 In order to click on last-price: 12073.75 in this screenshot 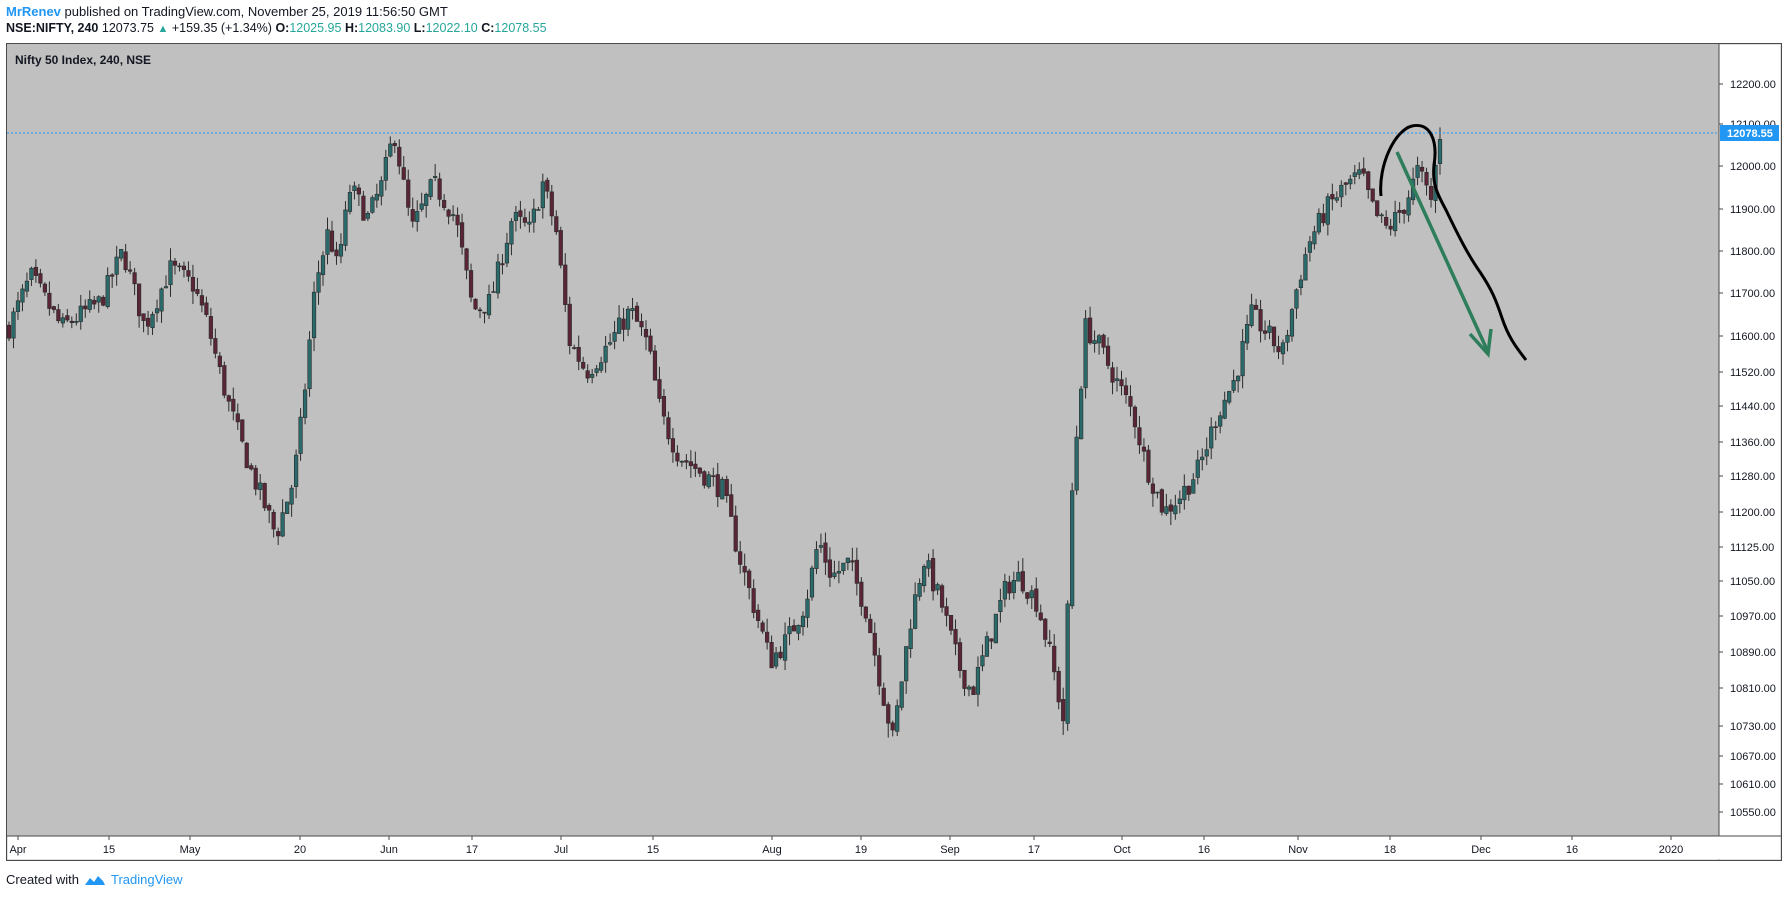, I will do `click(128, 28)`.